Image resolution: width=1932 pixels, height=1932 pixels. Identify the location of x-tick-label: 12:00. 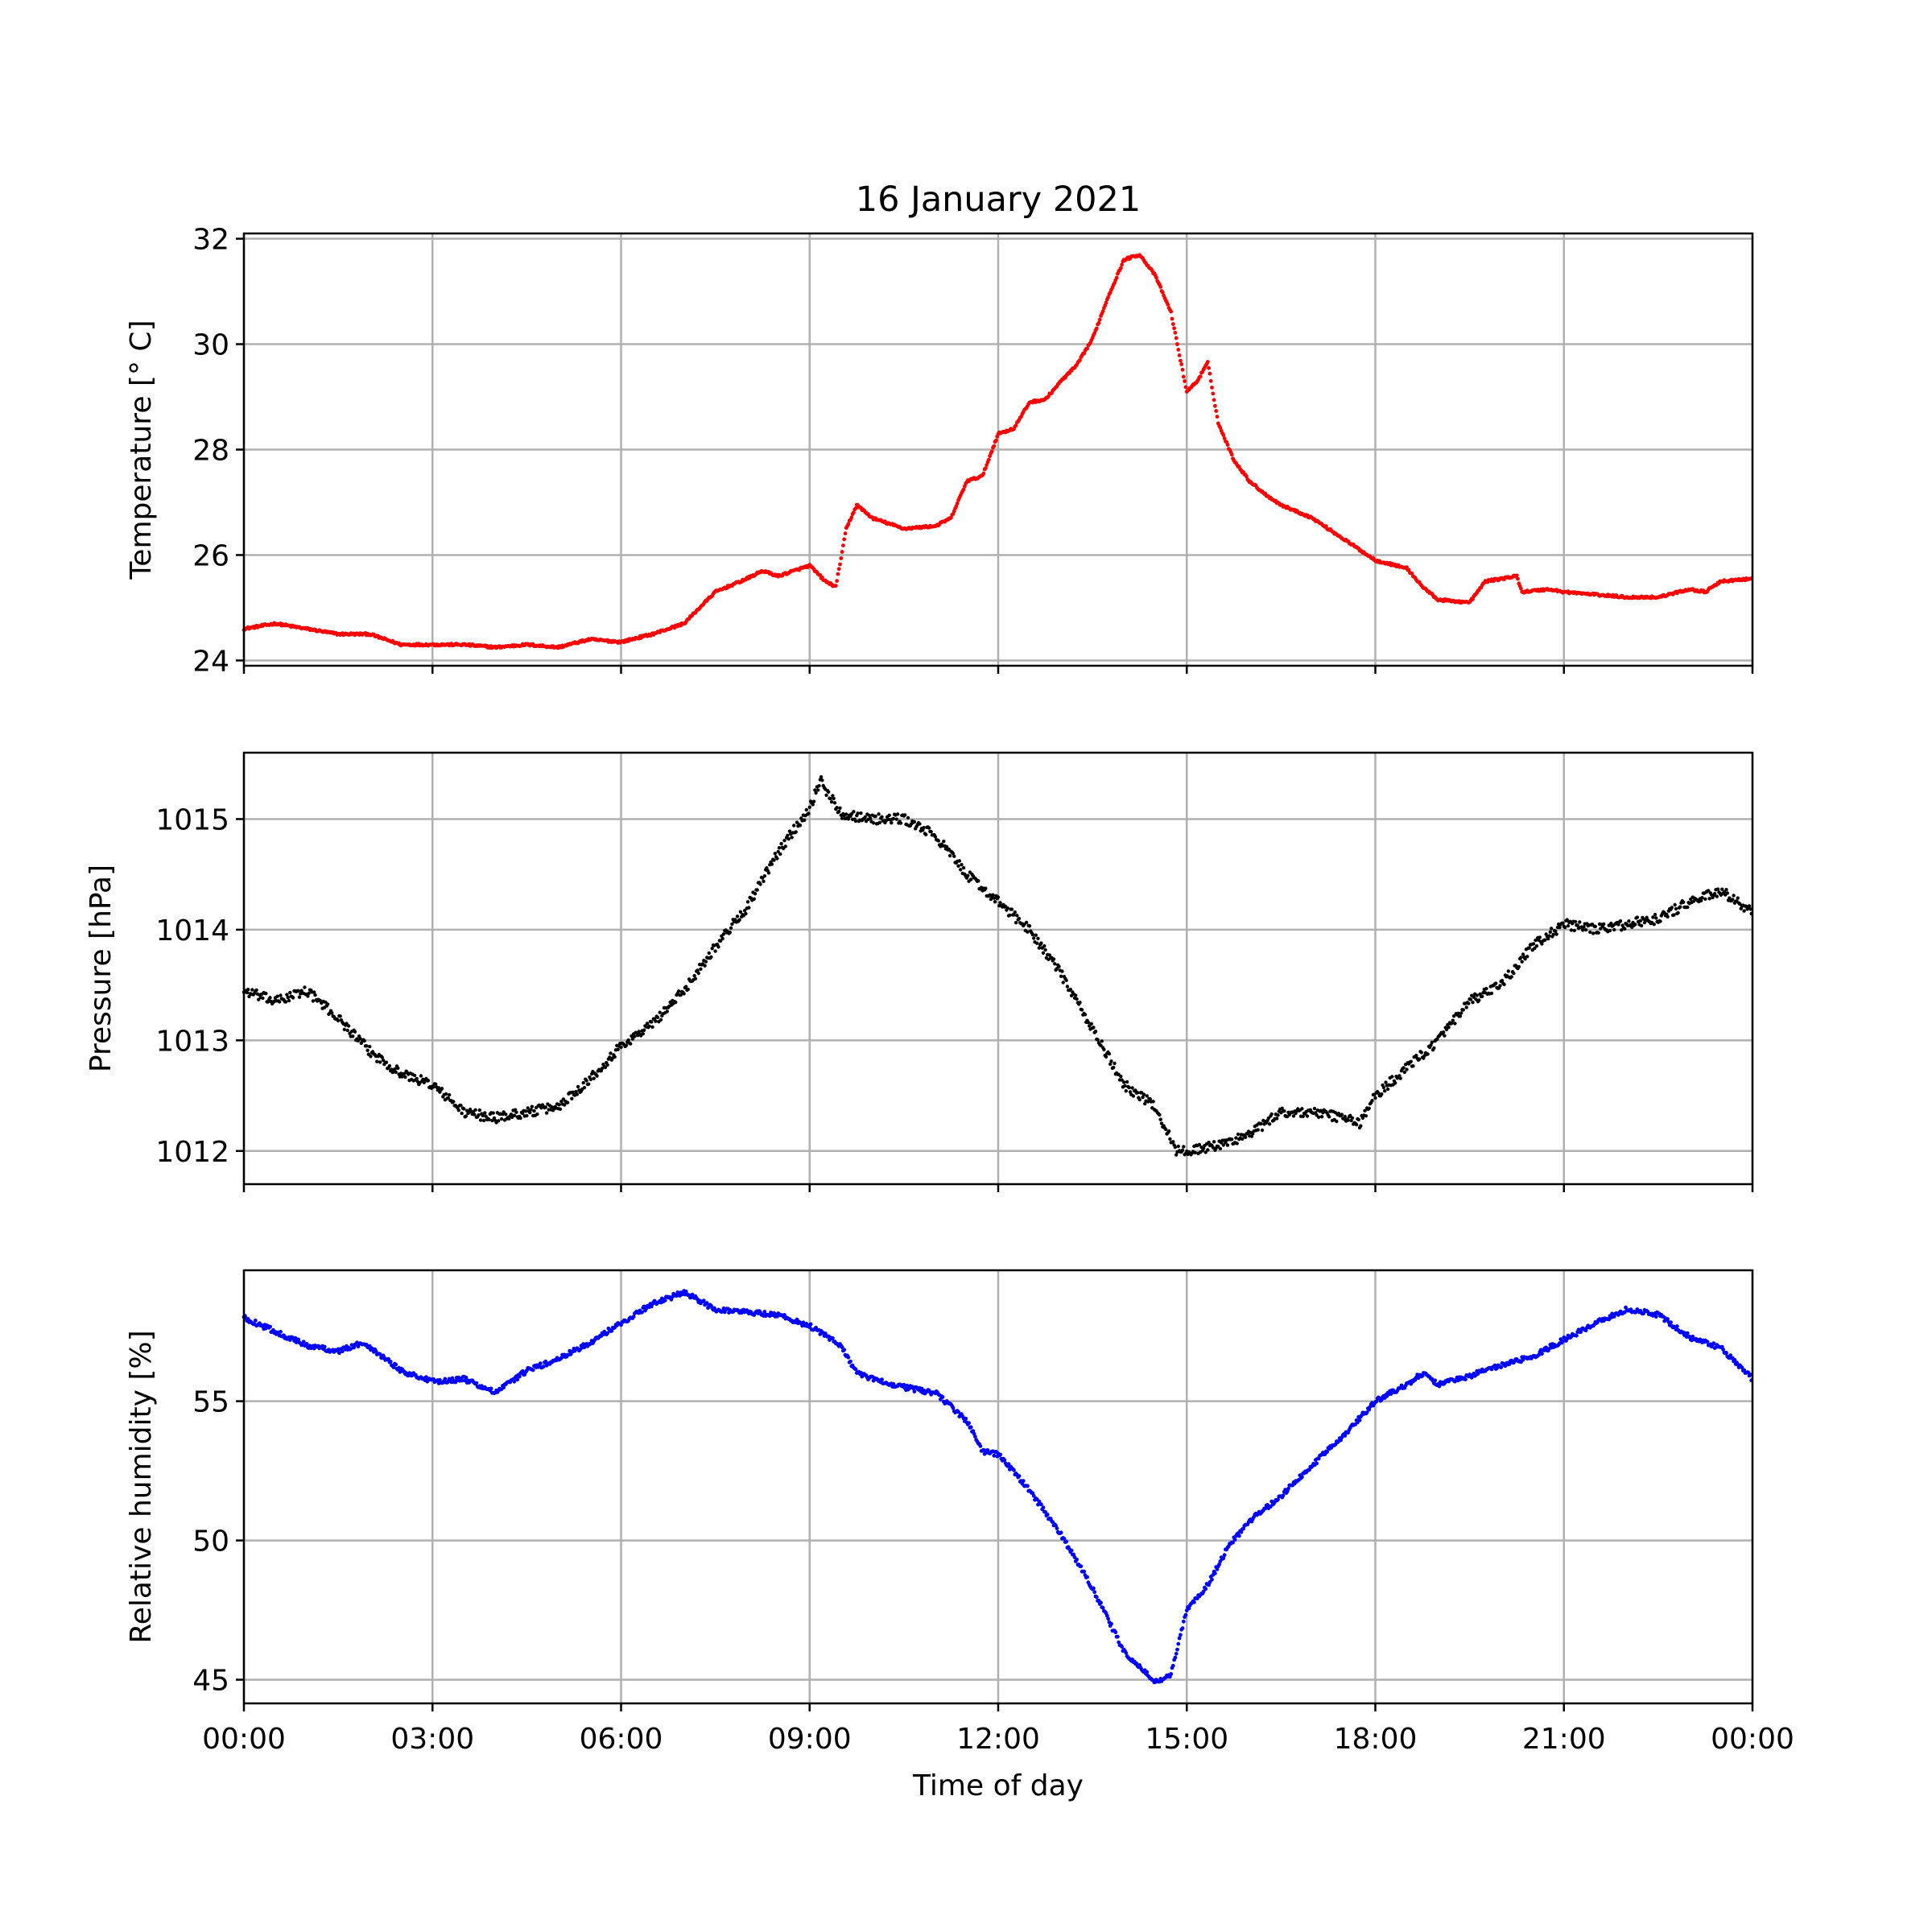
(998, 1739).